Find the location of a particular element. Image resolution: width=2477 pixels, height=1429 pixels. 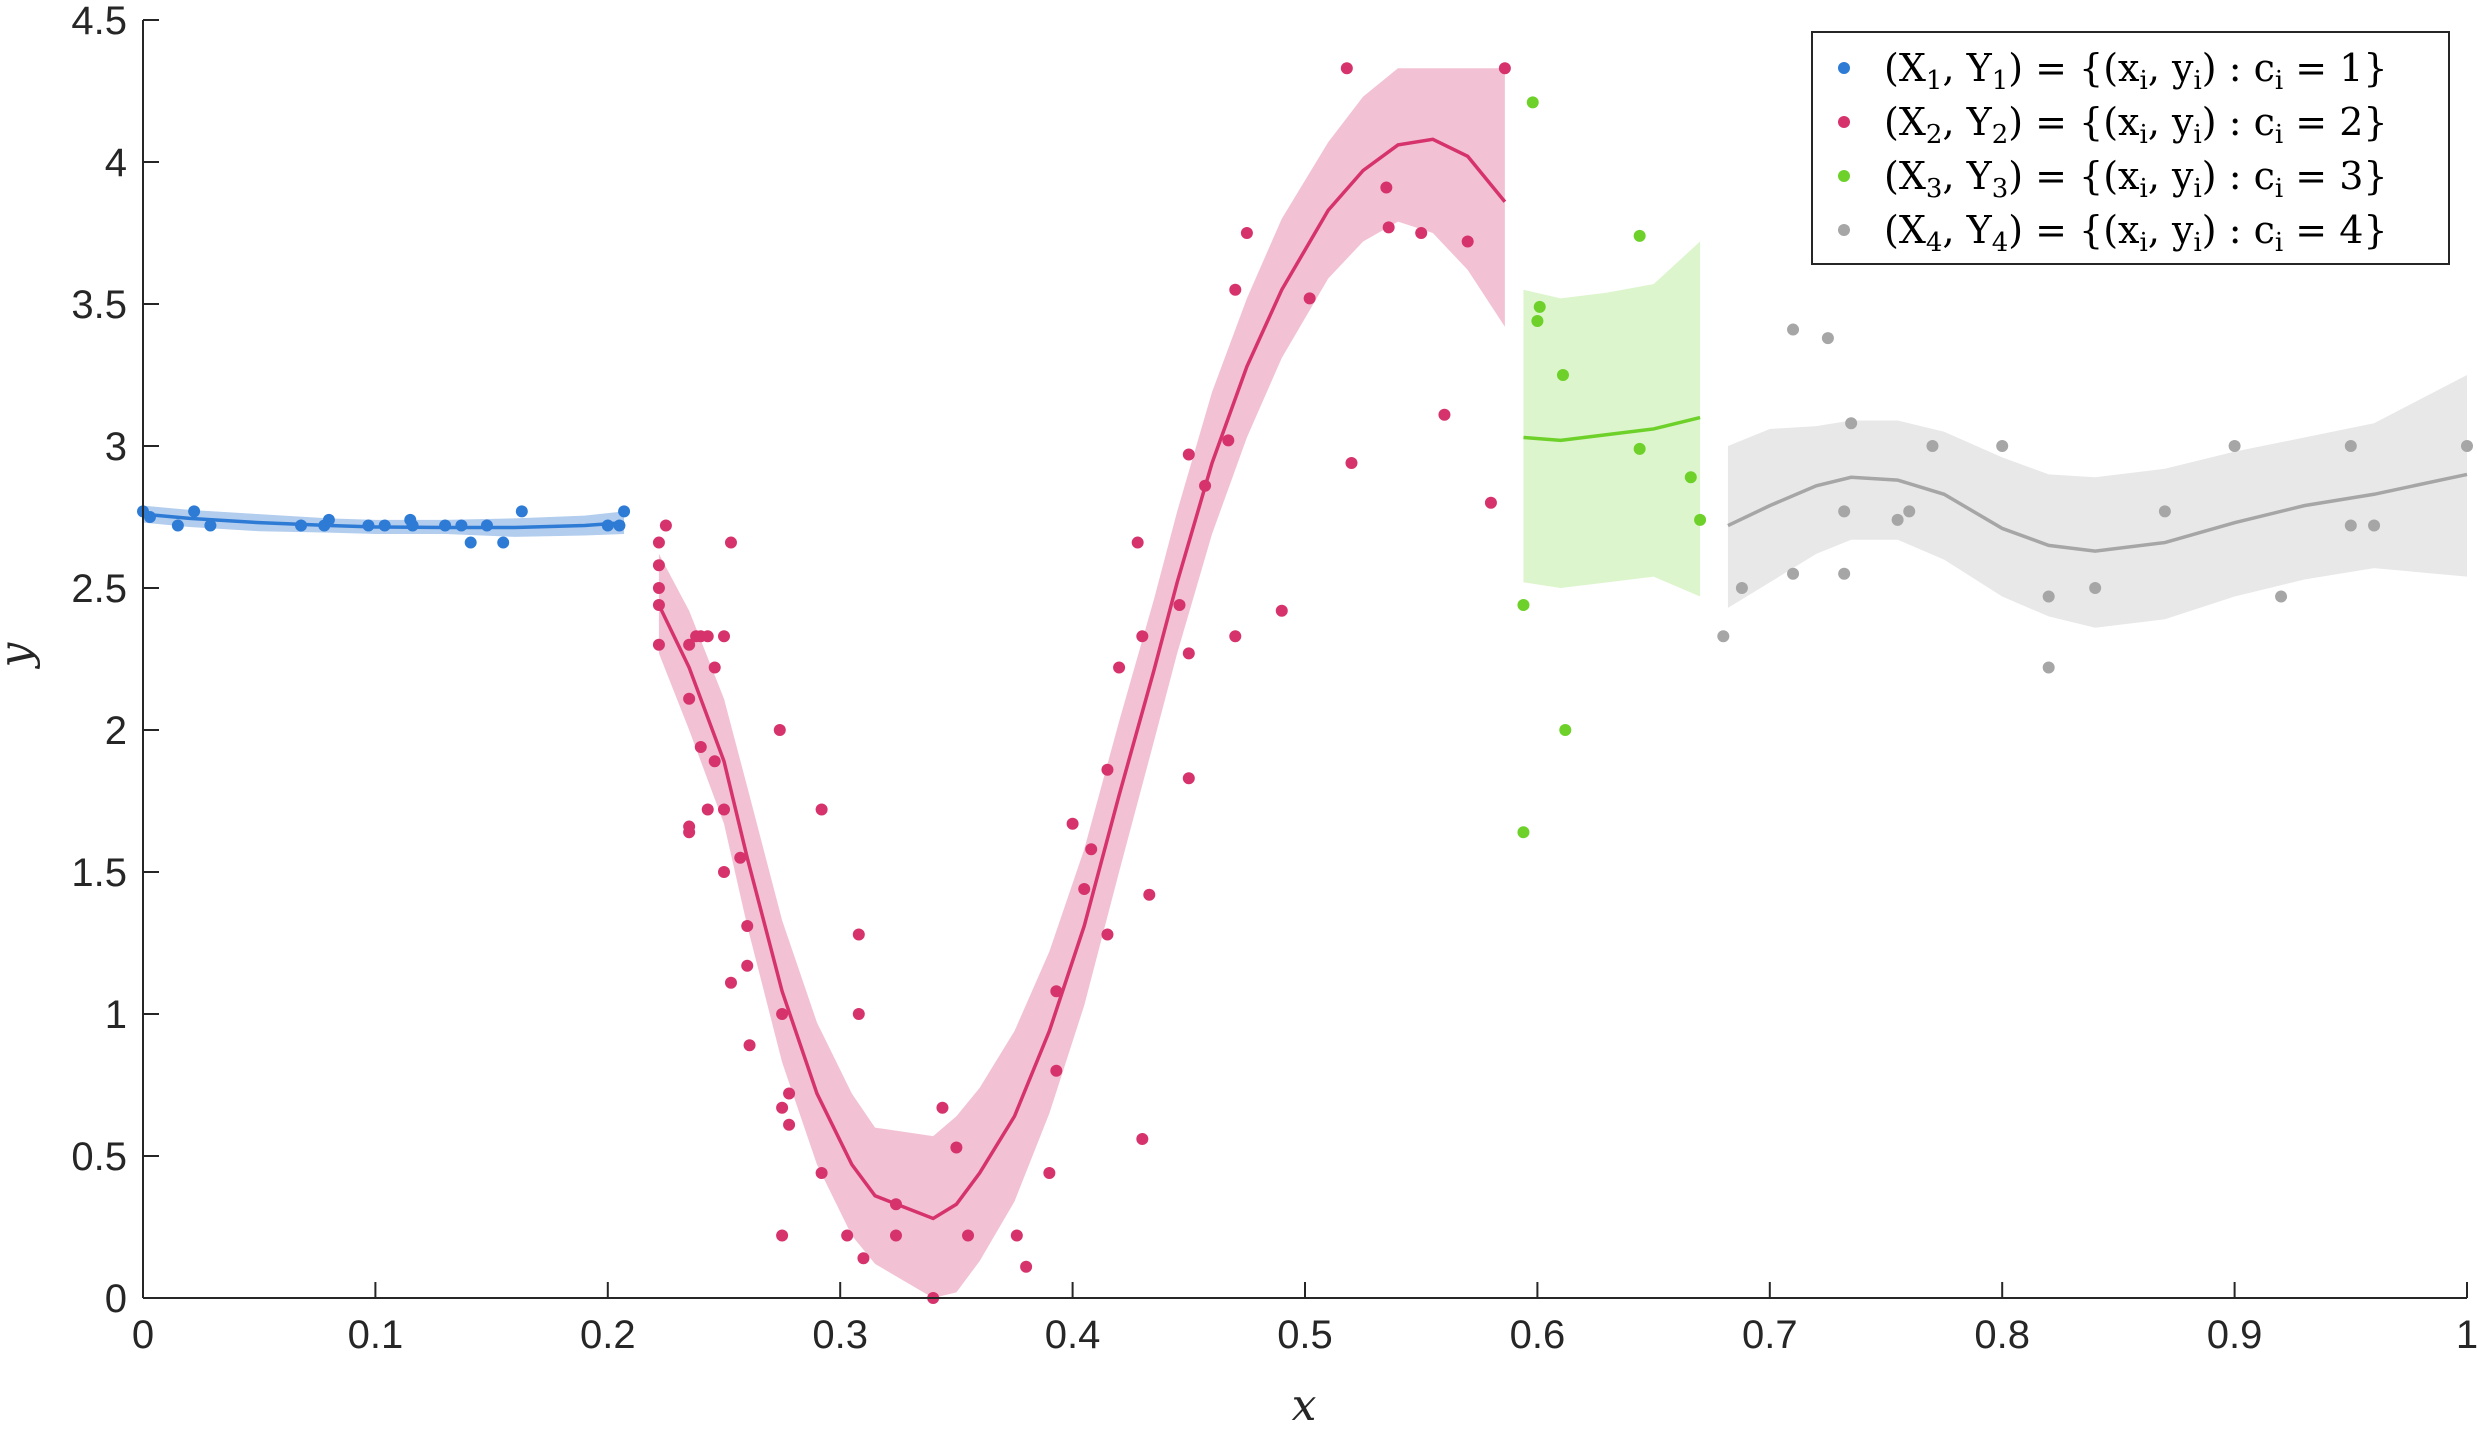

x-tick-label: 0.7 is located at coordinates (1770, 1335).